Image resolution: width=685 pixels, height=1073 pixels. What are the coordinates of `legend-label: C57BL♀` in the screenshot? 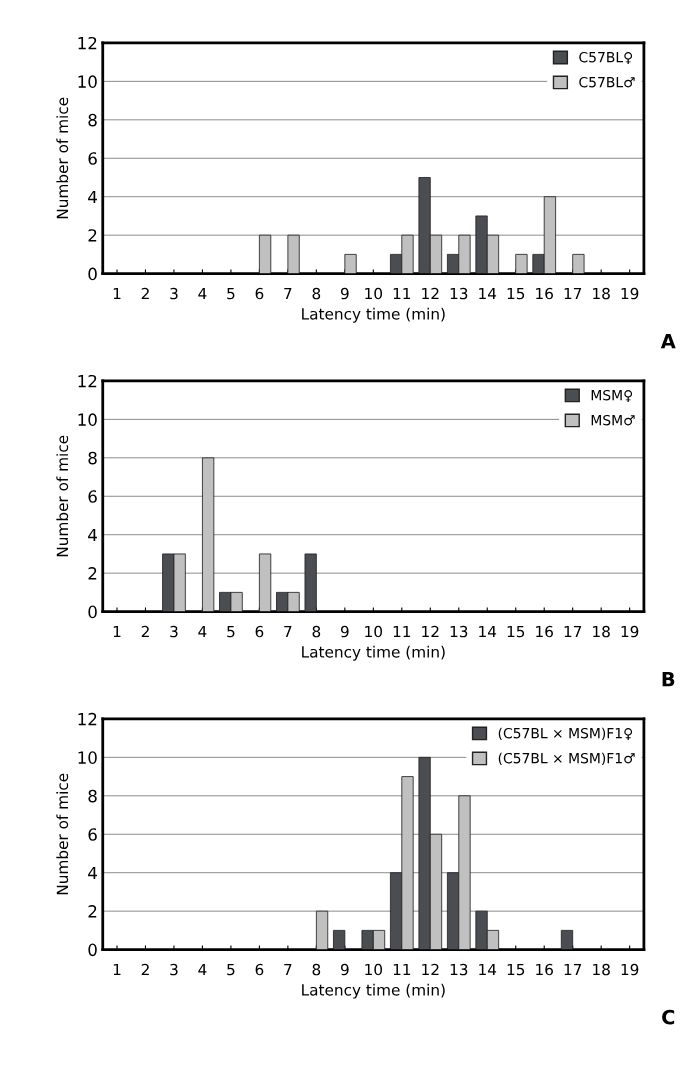 It's located at (606, 57).